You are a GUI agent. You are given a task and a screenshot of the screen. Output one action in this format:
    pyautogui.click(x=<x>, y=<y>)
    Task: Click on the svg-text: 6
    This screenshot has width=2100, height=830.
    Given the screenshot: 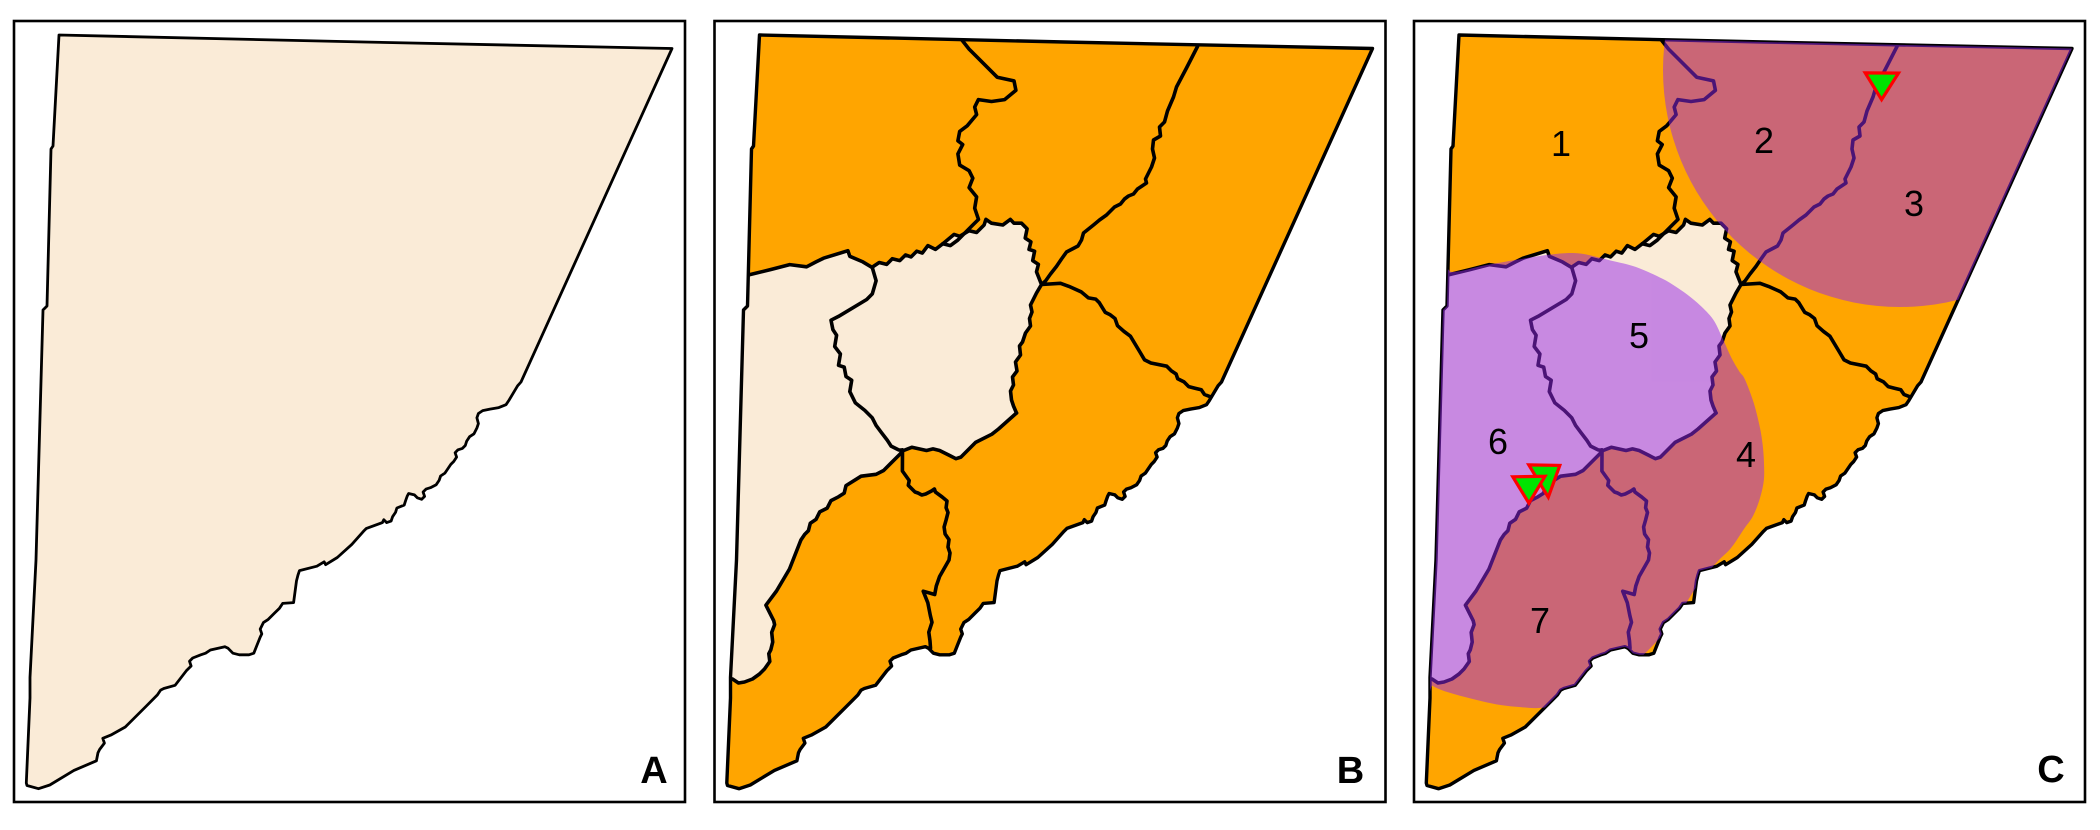 What is the action you would take?
    pyautogui.click(x=1498, y=441)
    